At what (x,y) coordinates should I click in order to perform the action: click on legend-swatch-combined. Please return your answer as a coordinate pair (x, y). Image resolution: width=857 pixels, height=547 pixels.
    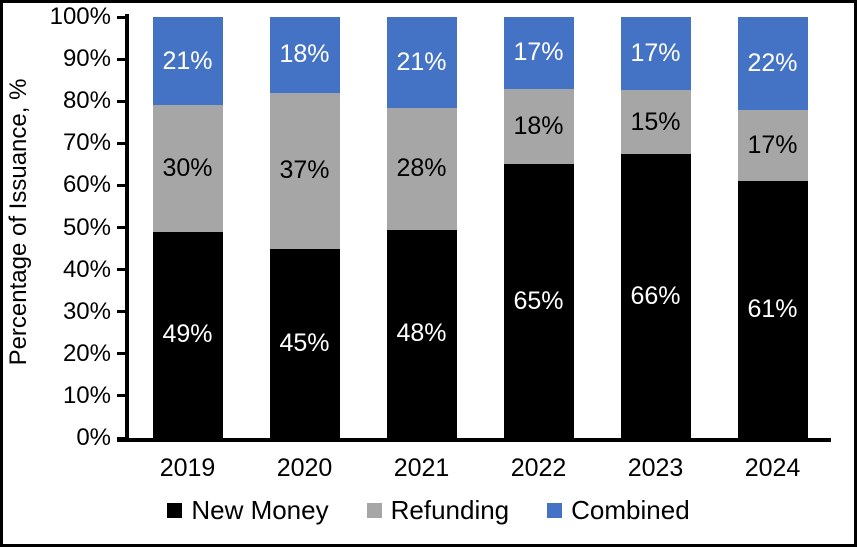
    Looking at the image, I should click on (555, 510).